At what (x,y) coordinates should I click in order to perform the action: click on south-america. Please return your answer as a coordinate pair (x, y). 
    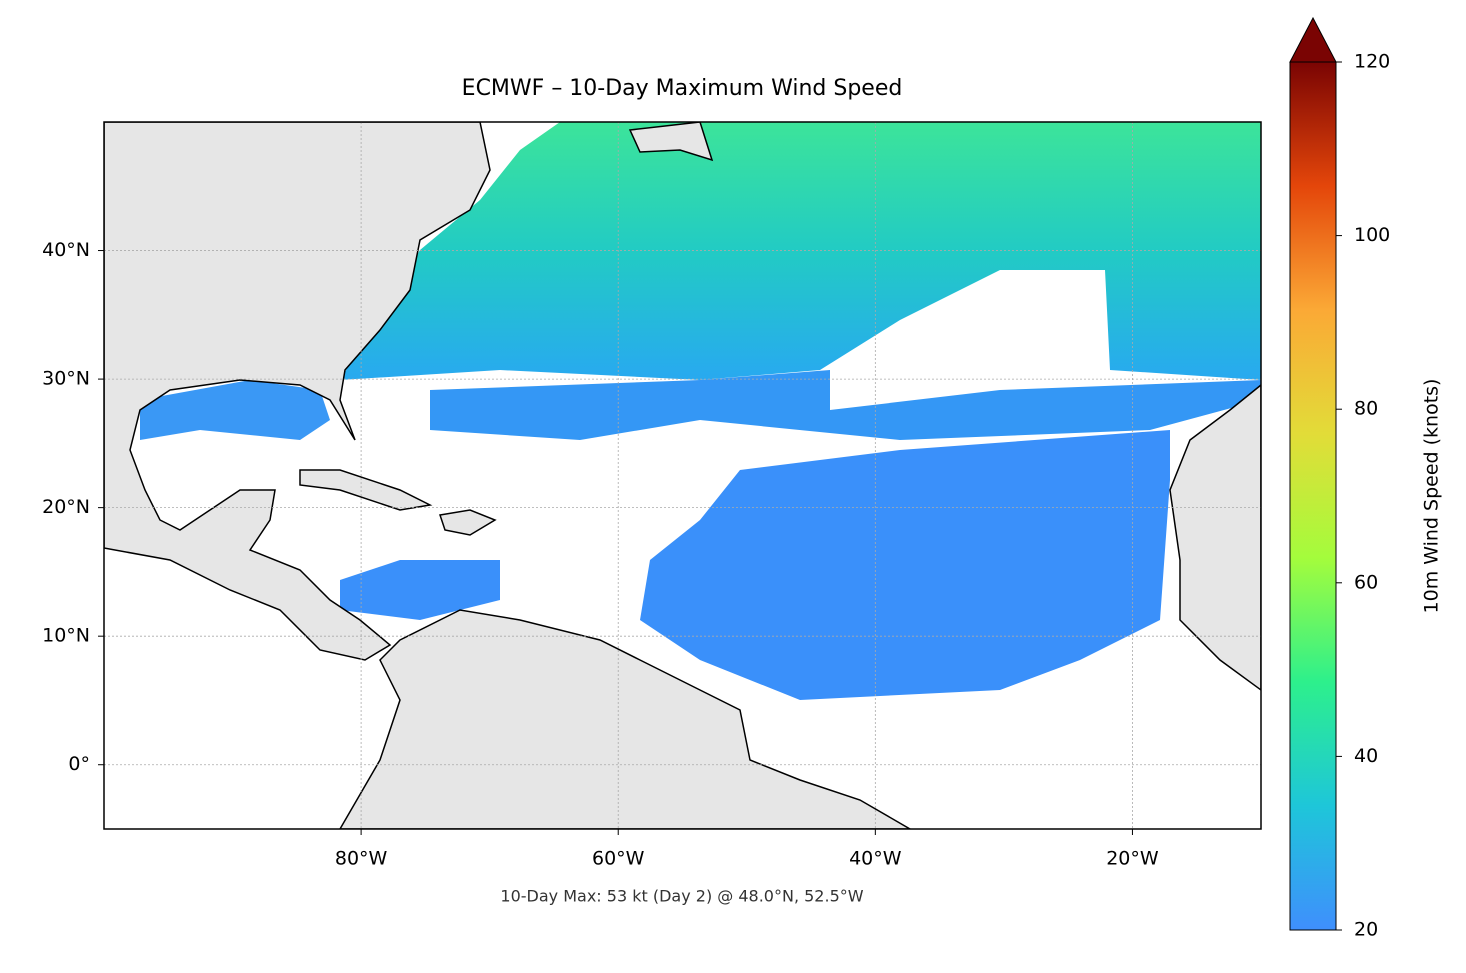
    Looking at the image, I should click on (625, 719).